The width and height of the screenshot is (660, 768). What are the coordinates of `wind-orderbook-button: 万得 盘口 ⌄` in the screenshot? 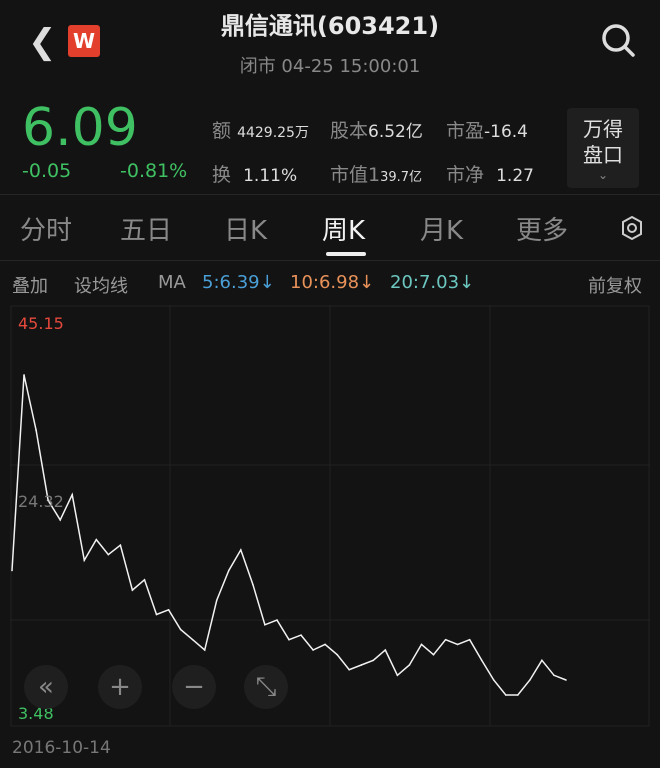 It's located at (603, 148).